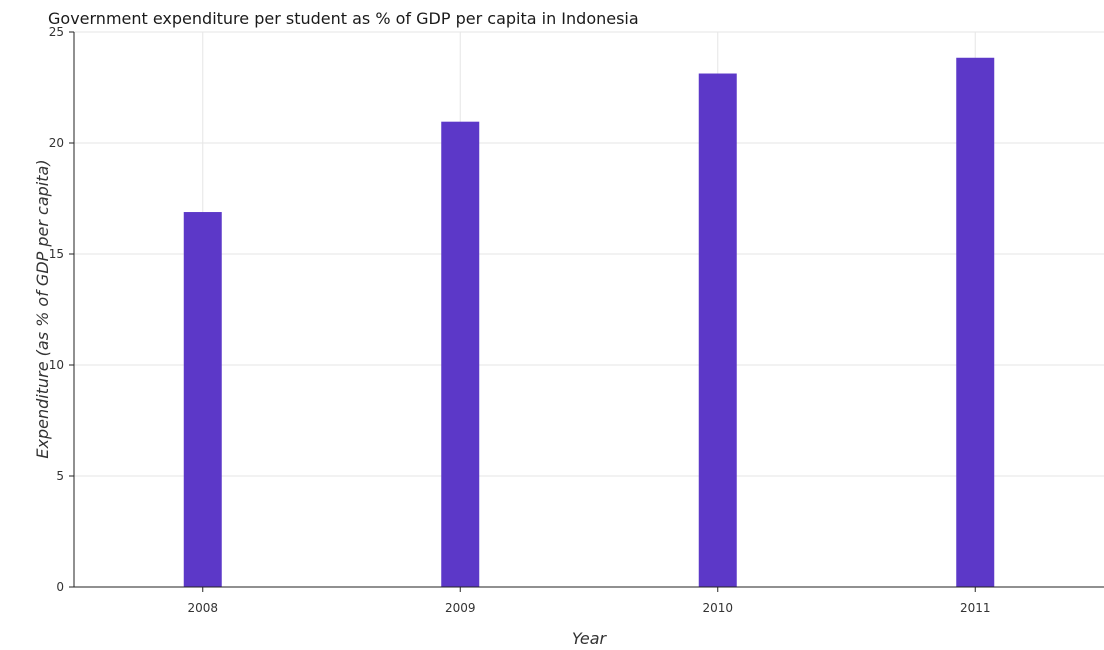  I want to click on y-axis-label: Expenditure (as % of GDP per capita), so click(42, 308).